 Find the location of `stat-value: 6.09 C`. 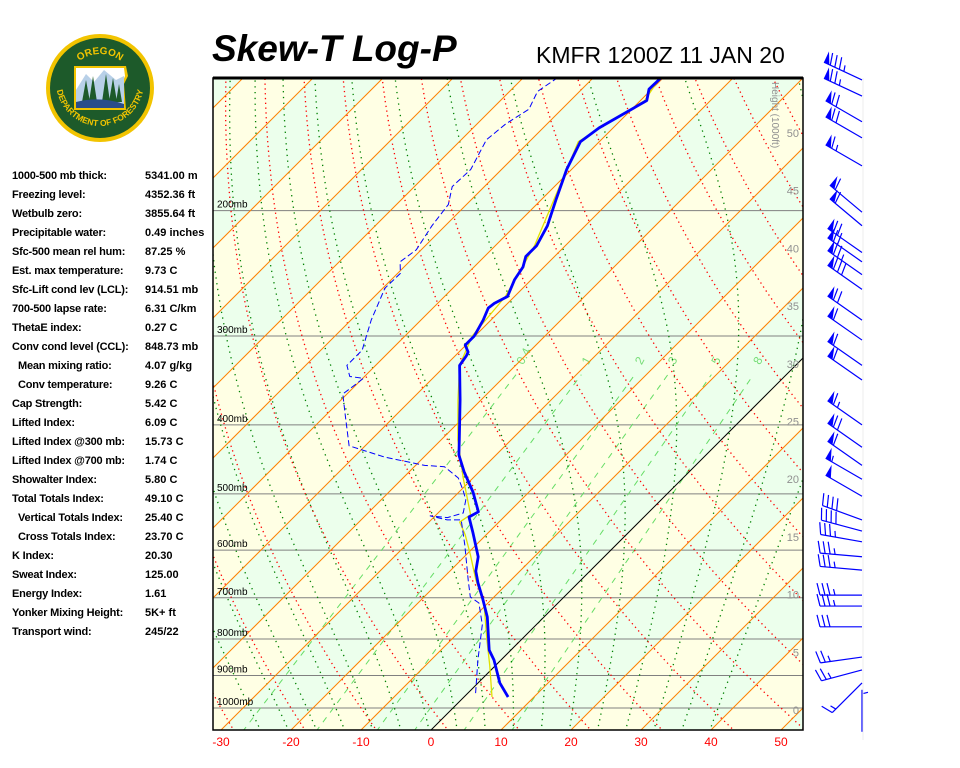

stat-value: 6.09 C is located at coordinates (161, 423).